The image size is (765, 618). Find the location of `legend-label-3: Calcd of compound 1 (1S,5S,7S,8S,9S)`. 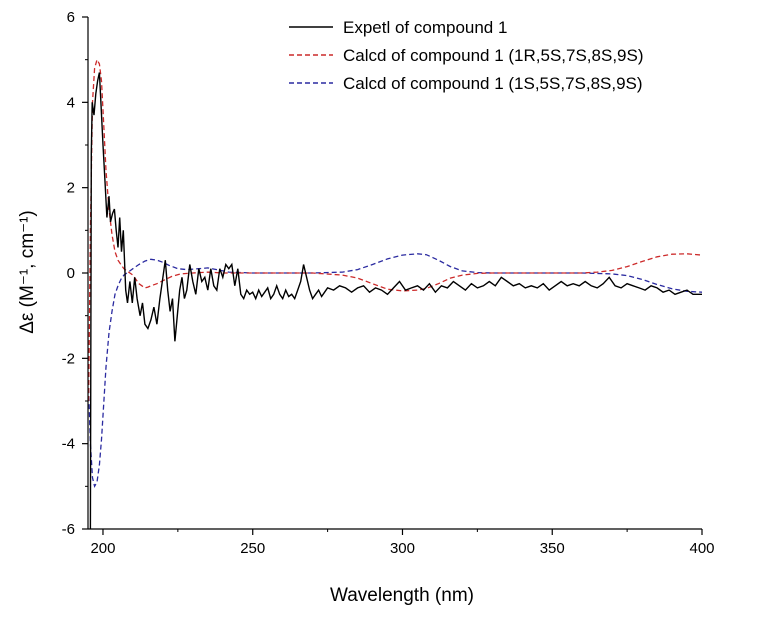

legend-label-3: Calcd of compound 1 (1S,5S,7S,8S,9S) is located at coordinates (493, 83).